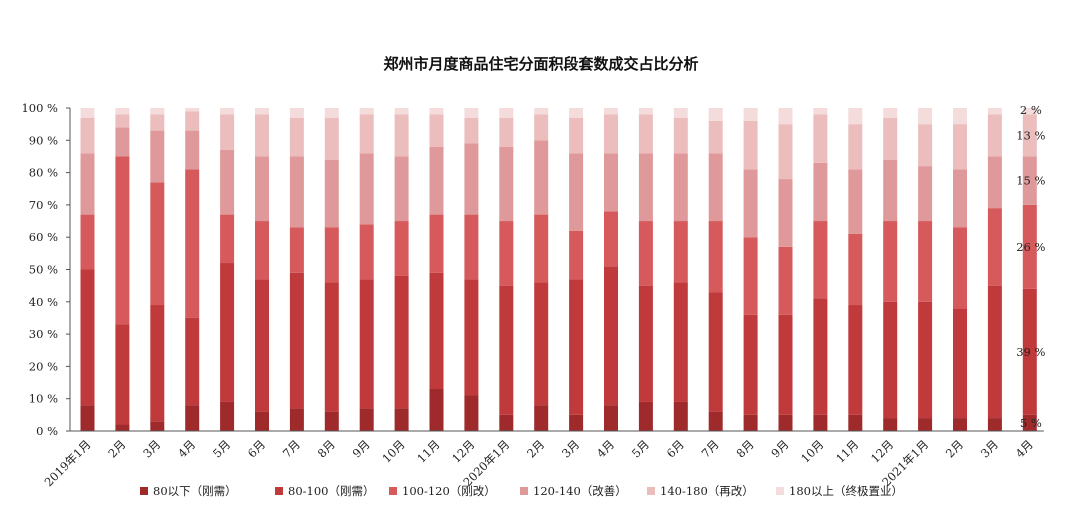  I want to click on x-tick-label: 7月, so click(710, 448).